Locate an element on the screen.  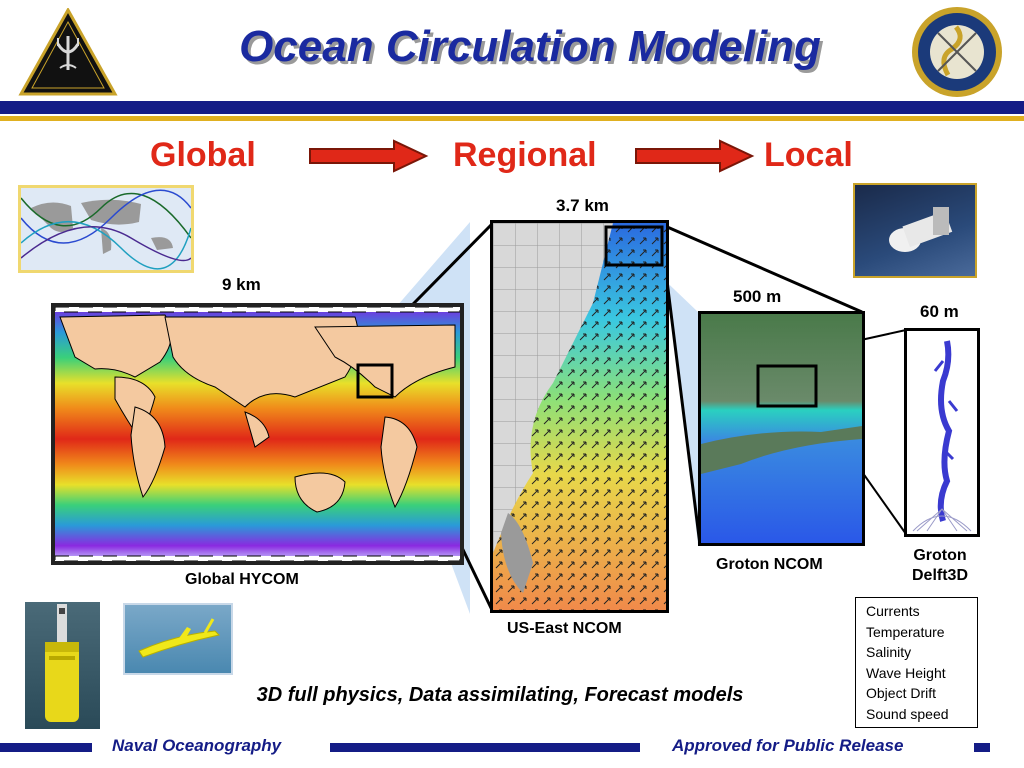
model-global-hycom: Global HYCOM is located at coordinates (242, 579).